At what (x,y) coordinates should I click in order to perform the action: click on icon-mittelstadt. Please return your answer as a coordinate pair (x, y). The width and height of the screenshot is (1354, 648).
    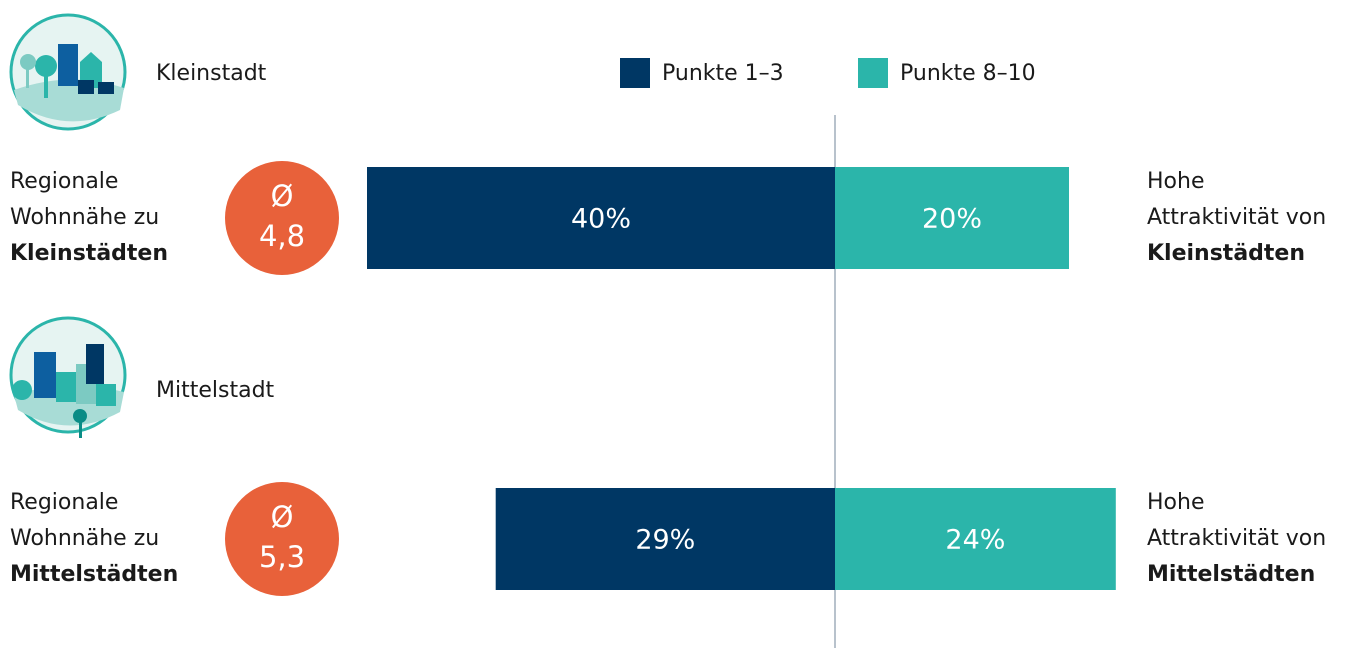
    Looking at the image, I should click on (68, 377).